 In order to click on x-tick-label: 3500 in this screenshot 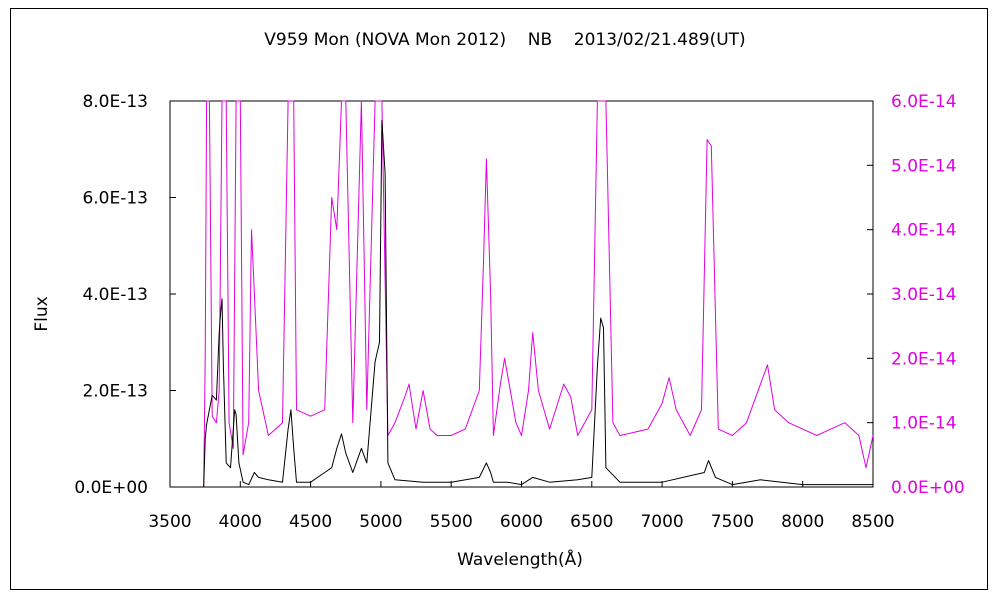, I will do `click(169, 522)`.